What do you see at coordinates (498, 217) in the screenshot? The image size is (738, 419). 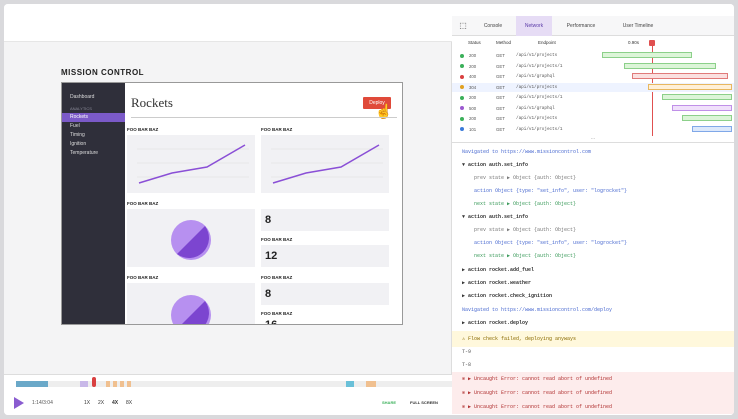 I see `log-action-label: action auth.set_info` at bounding box center [498, 217].